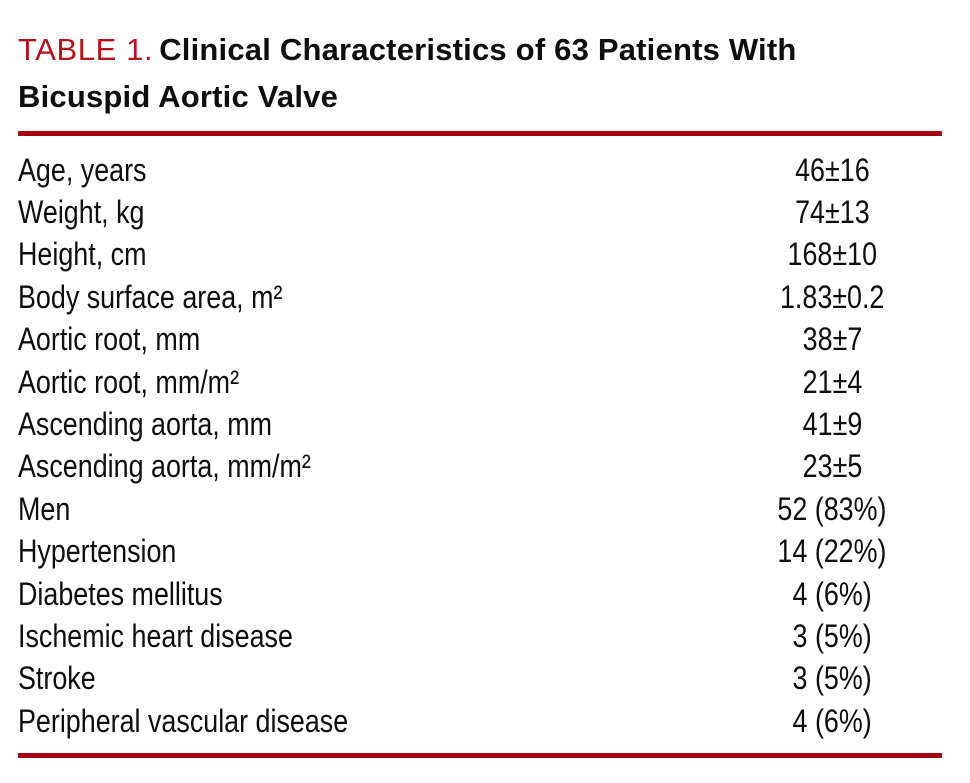 The image size is (970, 783). I want to click on table-row: Ascending aorta, mm/m² 23±5, so click(480, 467).